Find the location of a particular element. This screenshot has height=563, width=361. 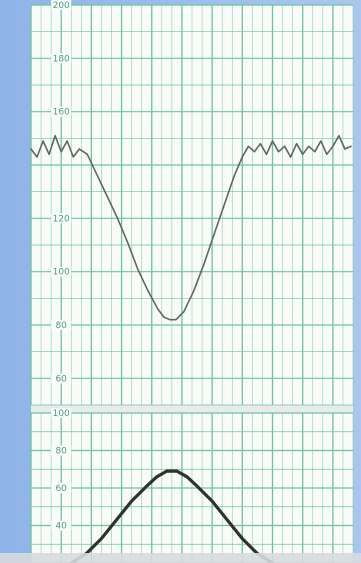

y-tick-label: 40 is located at coordinates (61, 527).